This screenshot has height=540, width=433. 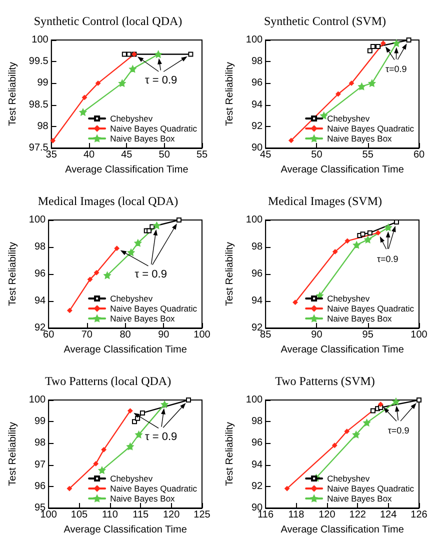 I want to click on x-tick-label: 116, so click(x=266, y=515).